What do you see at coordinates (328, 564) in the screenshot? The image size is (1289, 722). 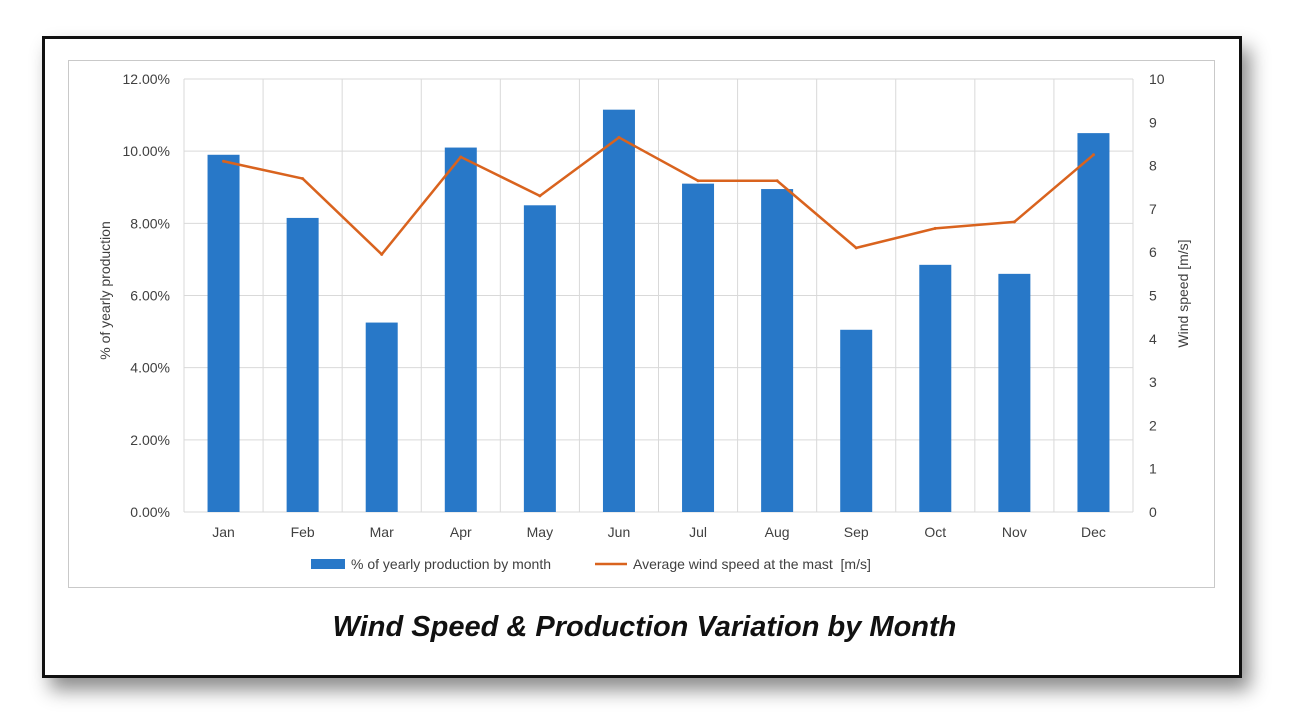 I see `legend-swatch-bar` at bounding box center [328, 564].